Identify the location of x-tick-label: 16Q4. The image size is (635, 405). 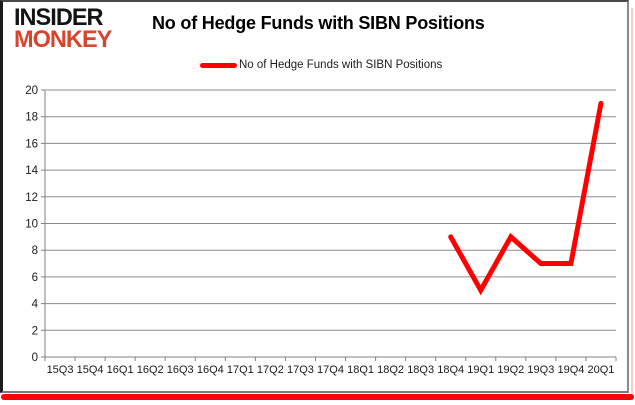
(210, 370).